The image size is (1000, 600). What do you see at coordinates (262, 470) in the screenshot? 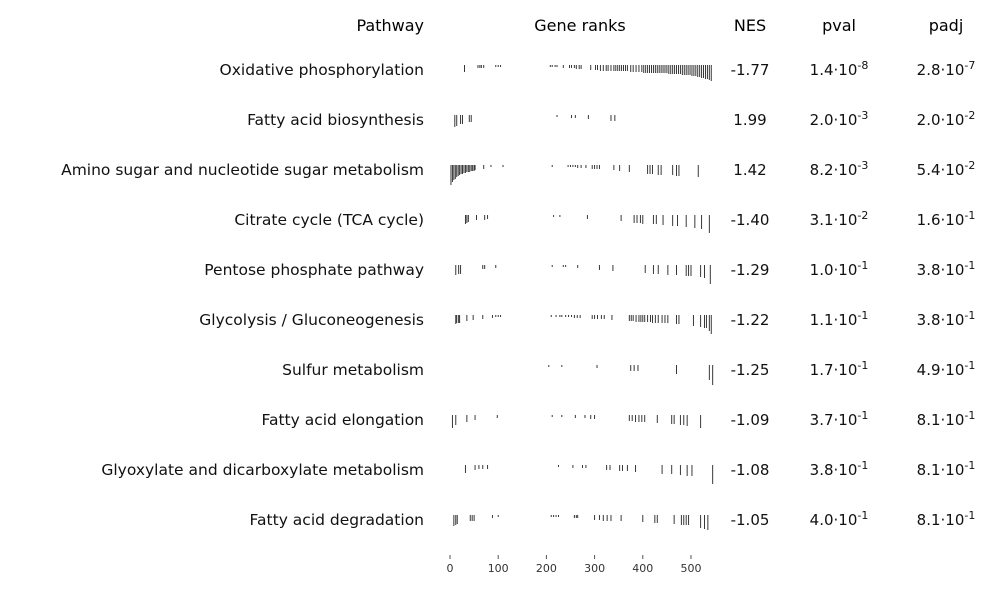
I see `pathway-label: Glyoxylate and dicarboxylate metabolism` at bounding box center [262, 470].